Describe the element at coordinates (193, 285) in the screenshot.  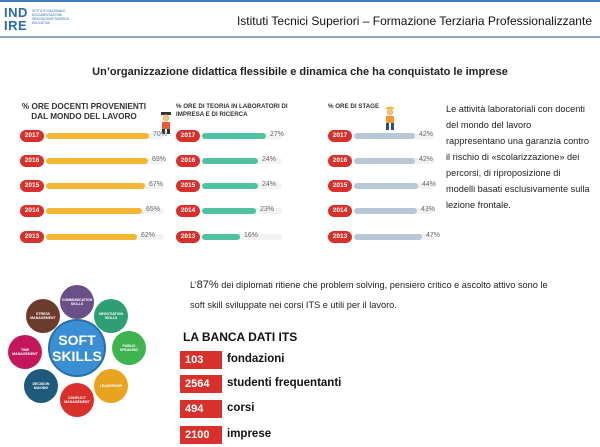
I see `soft-text-prefix: L’` at that location.